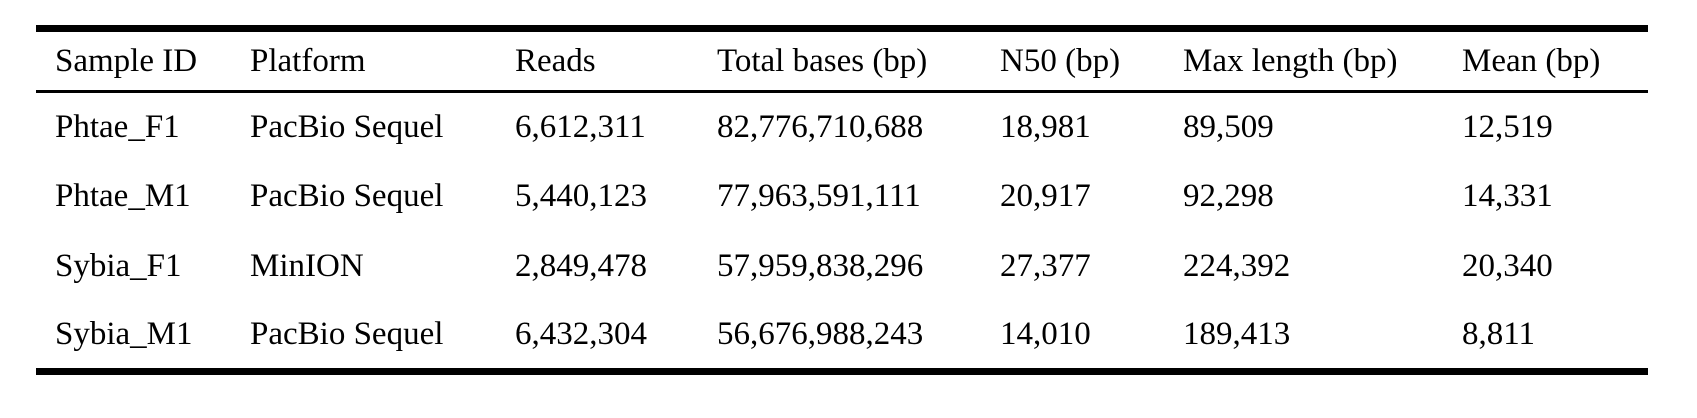  What do you see at coordinates (819, 196) in the screenshot?
I see `cell-total-bases: 77,963,591,111` at bounding box center [819, 196].